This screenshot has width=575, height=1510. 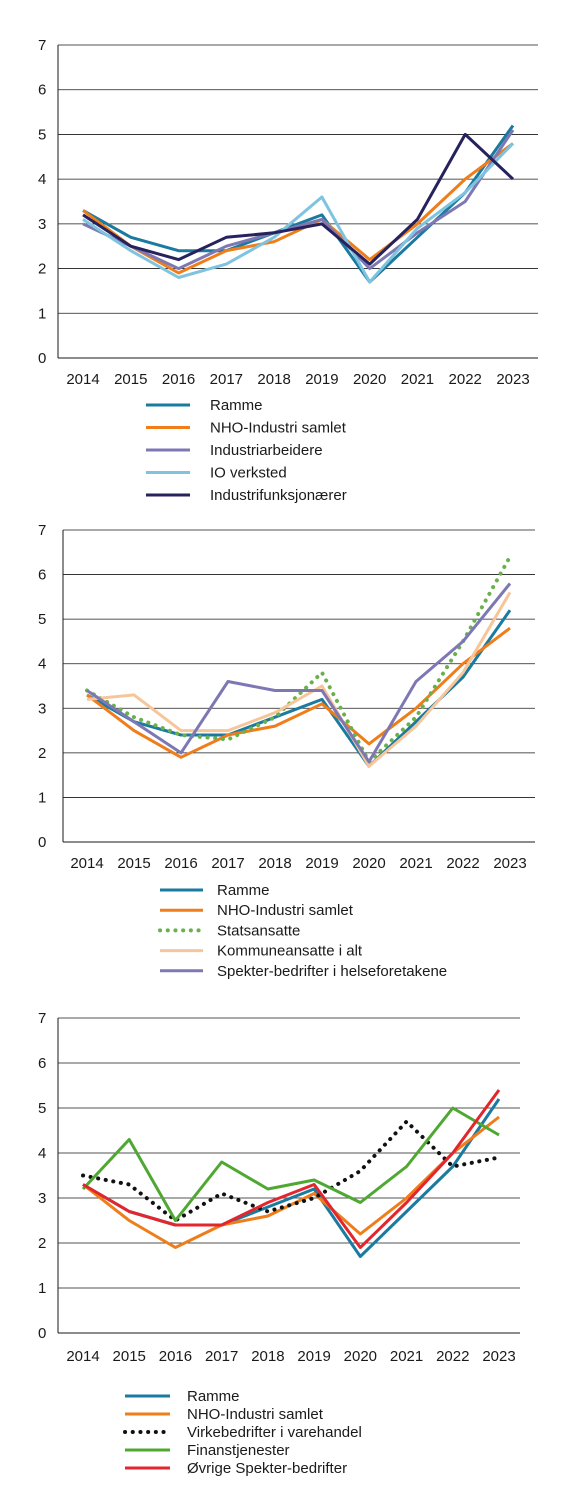 I want to click on legend-label: IO verksted, so click(x=248, y=473).